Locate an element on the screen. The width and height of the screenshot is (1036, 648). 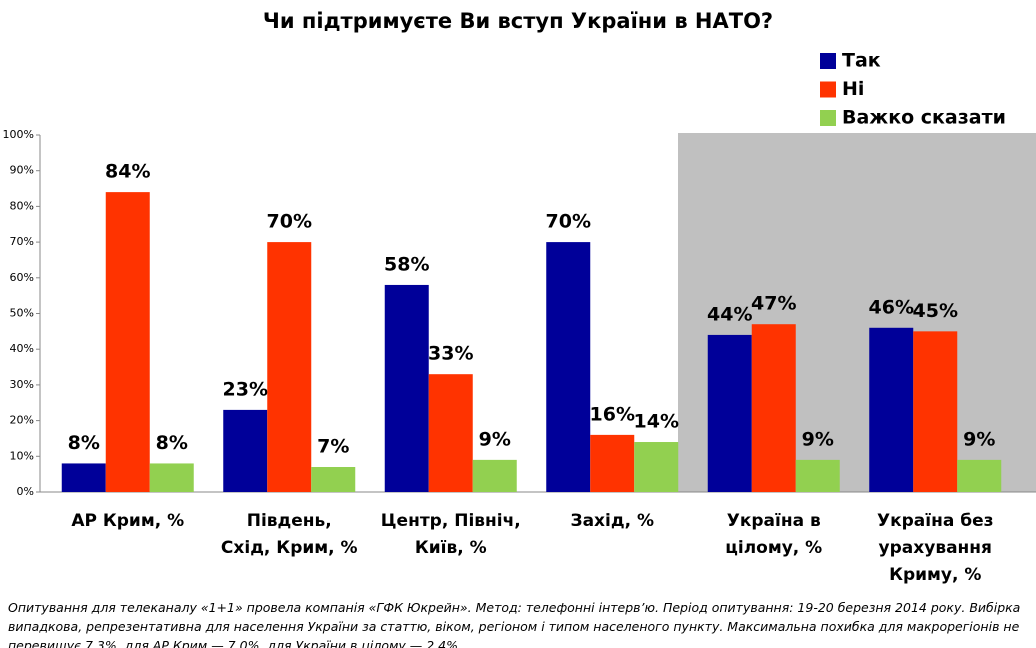
x-tick-label: Україна в цілому, % is located at coordinates (774, 534).